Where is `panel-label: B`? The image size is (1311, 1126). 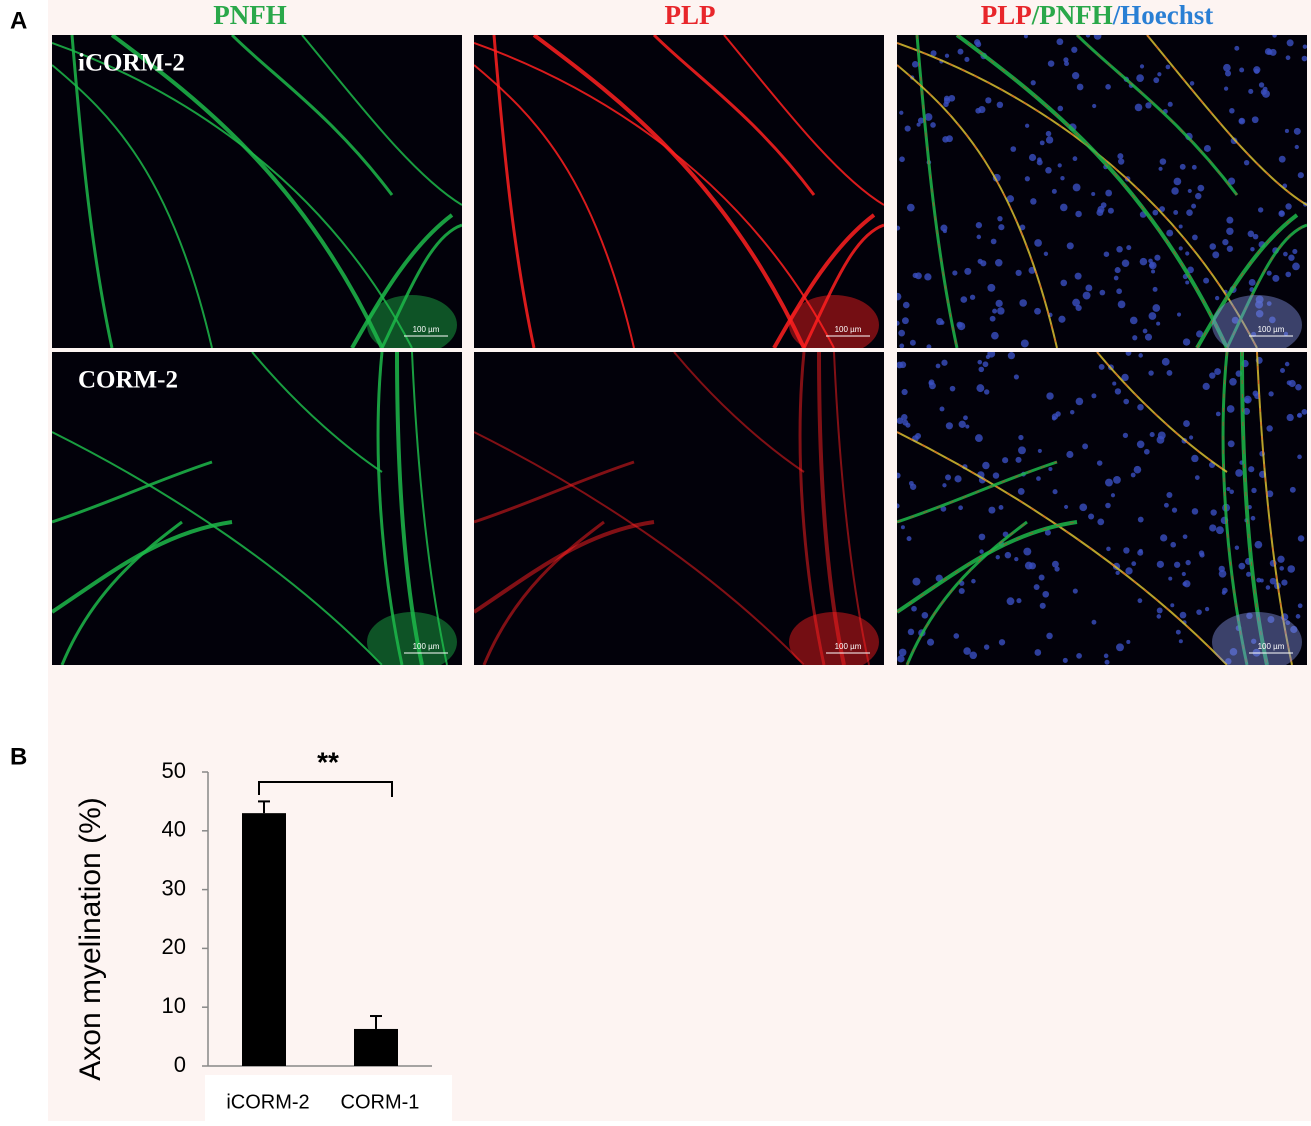 panel-label: B is located at coordinates (18, 756).